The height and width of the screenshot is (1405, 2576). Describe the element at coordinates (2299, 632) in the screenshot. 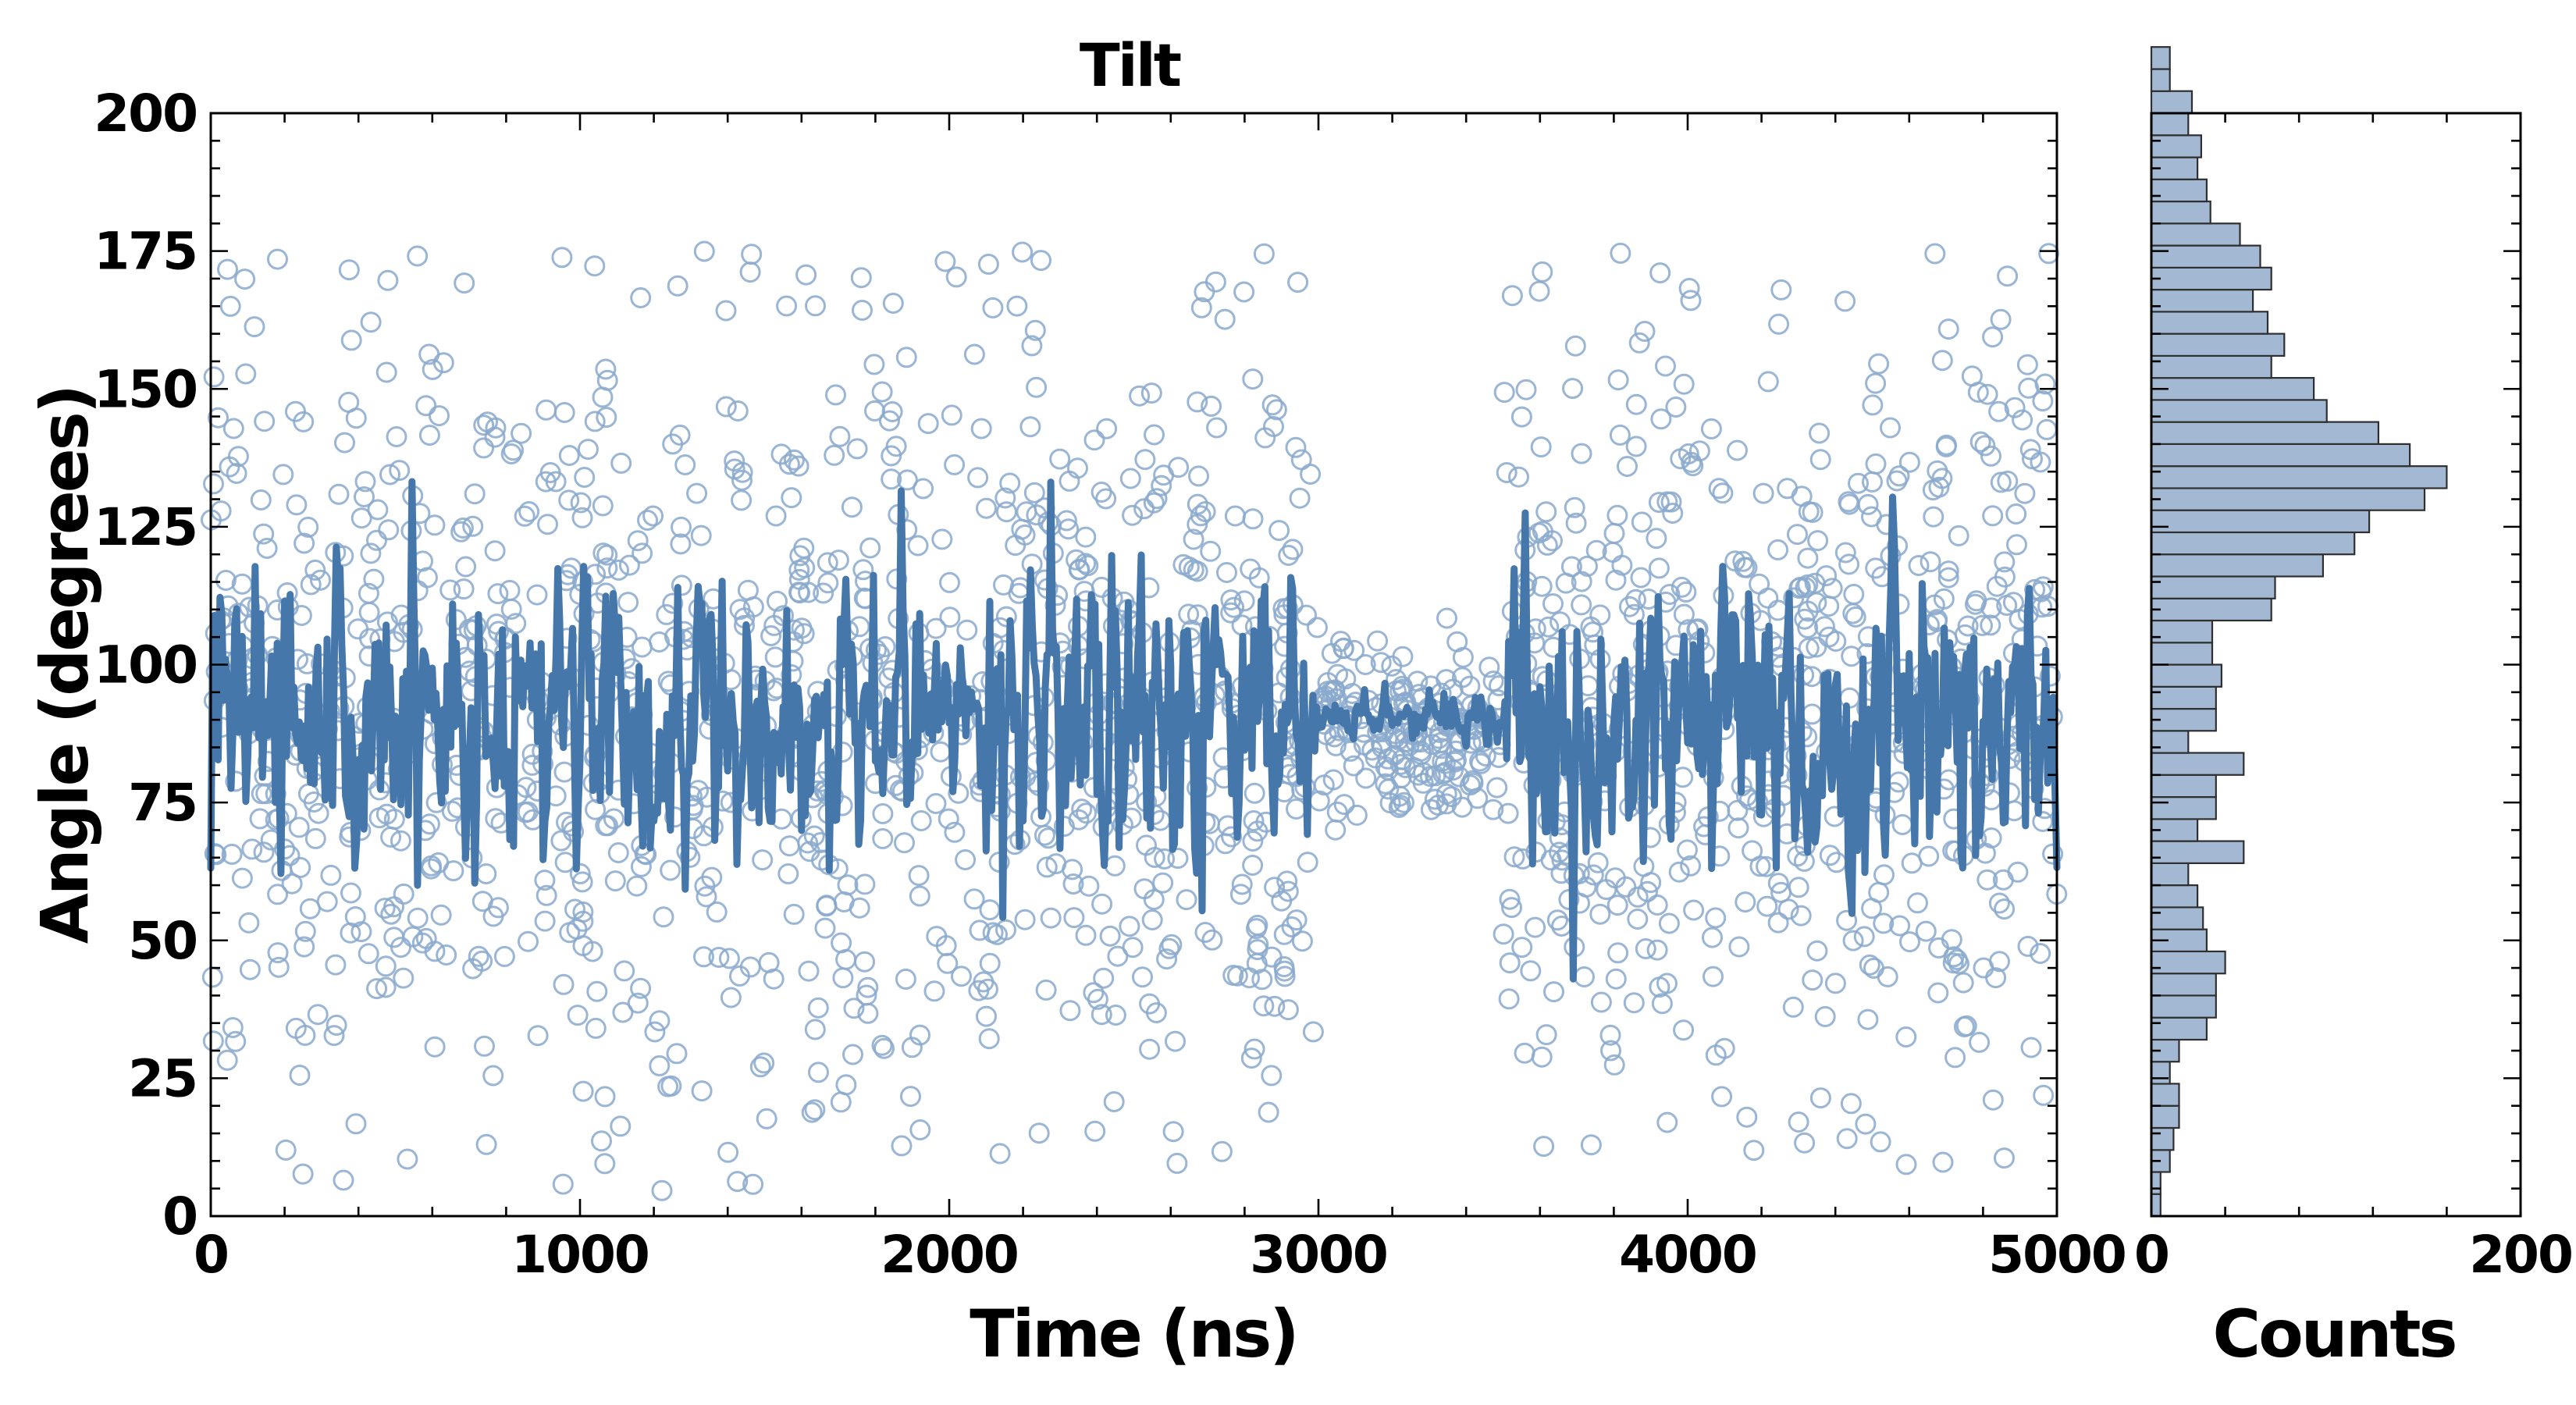

I see `histogram-bars` at that location.